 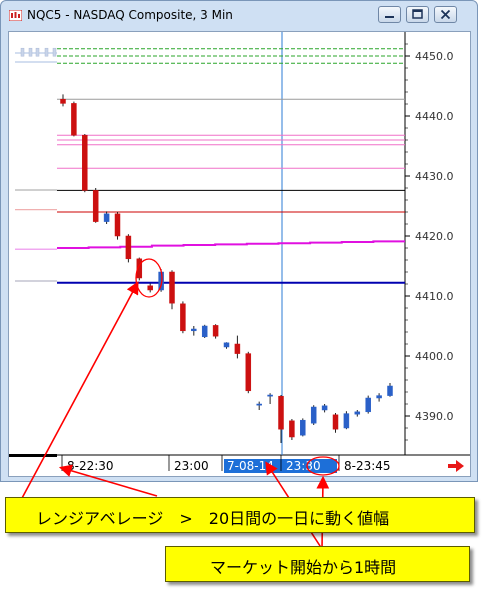 I want to click on minimize-button, so click(x=389, y=14).